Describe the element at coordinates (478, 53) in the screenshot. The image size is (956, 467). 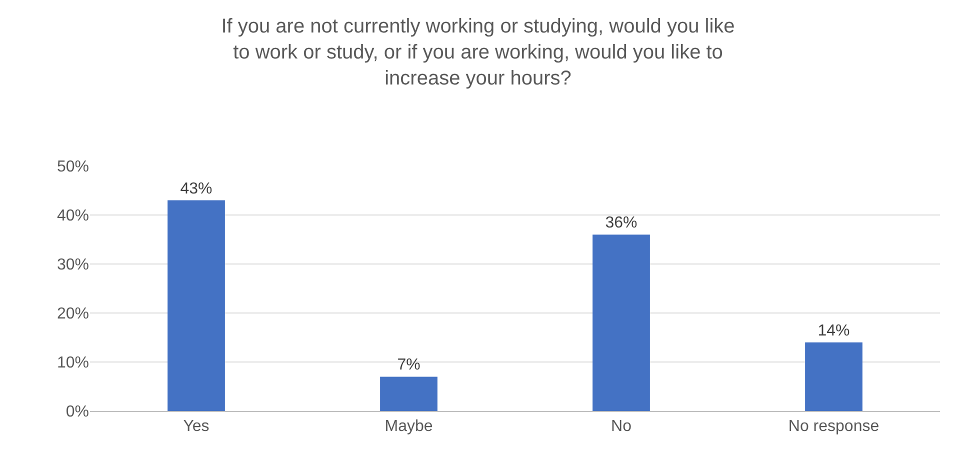
I see `chart-title: If you are not currently working or studying, would you like to work or study, or if you are working, would you like to increase your hours?` at that location.